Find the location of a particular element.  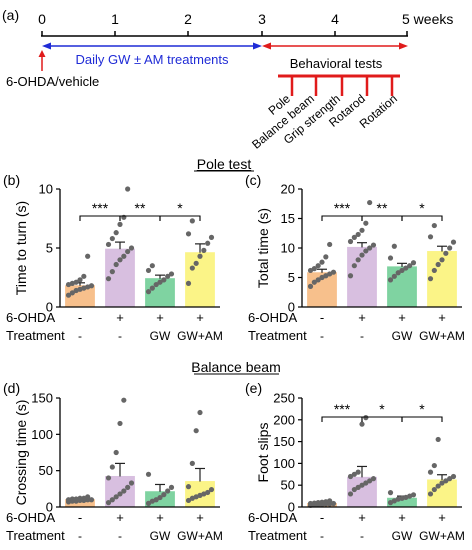

timeline-tick-label-2: 2 is located at coordinates (188, 19).